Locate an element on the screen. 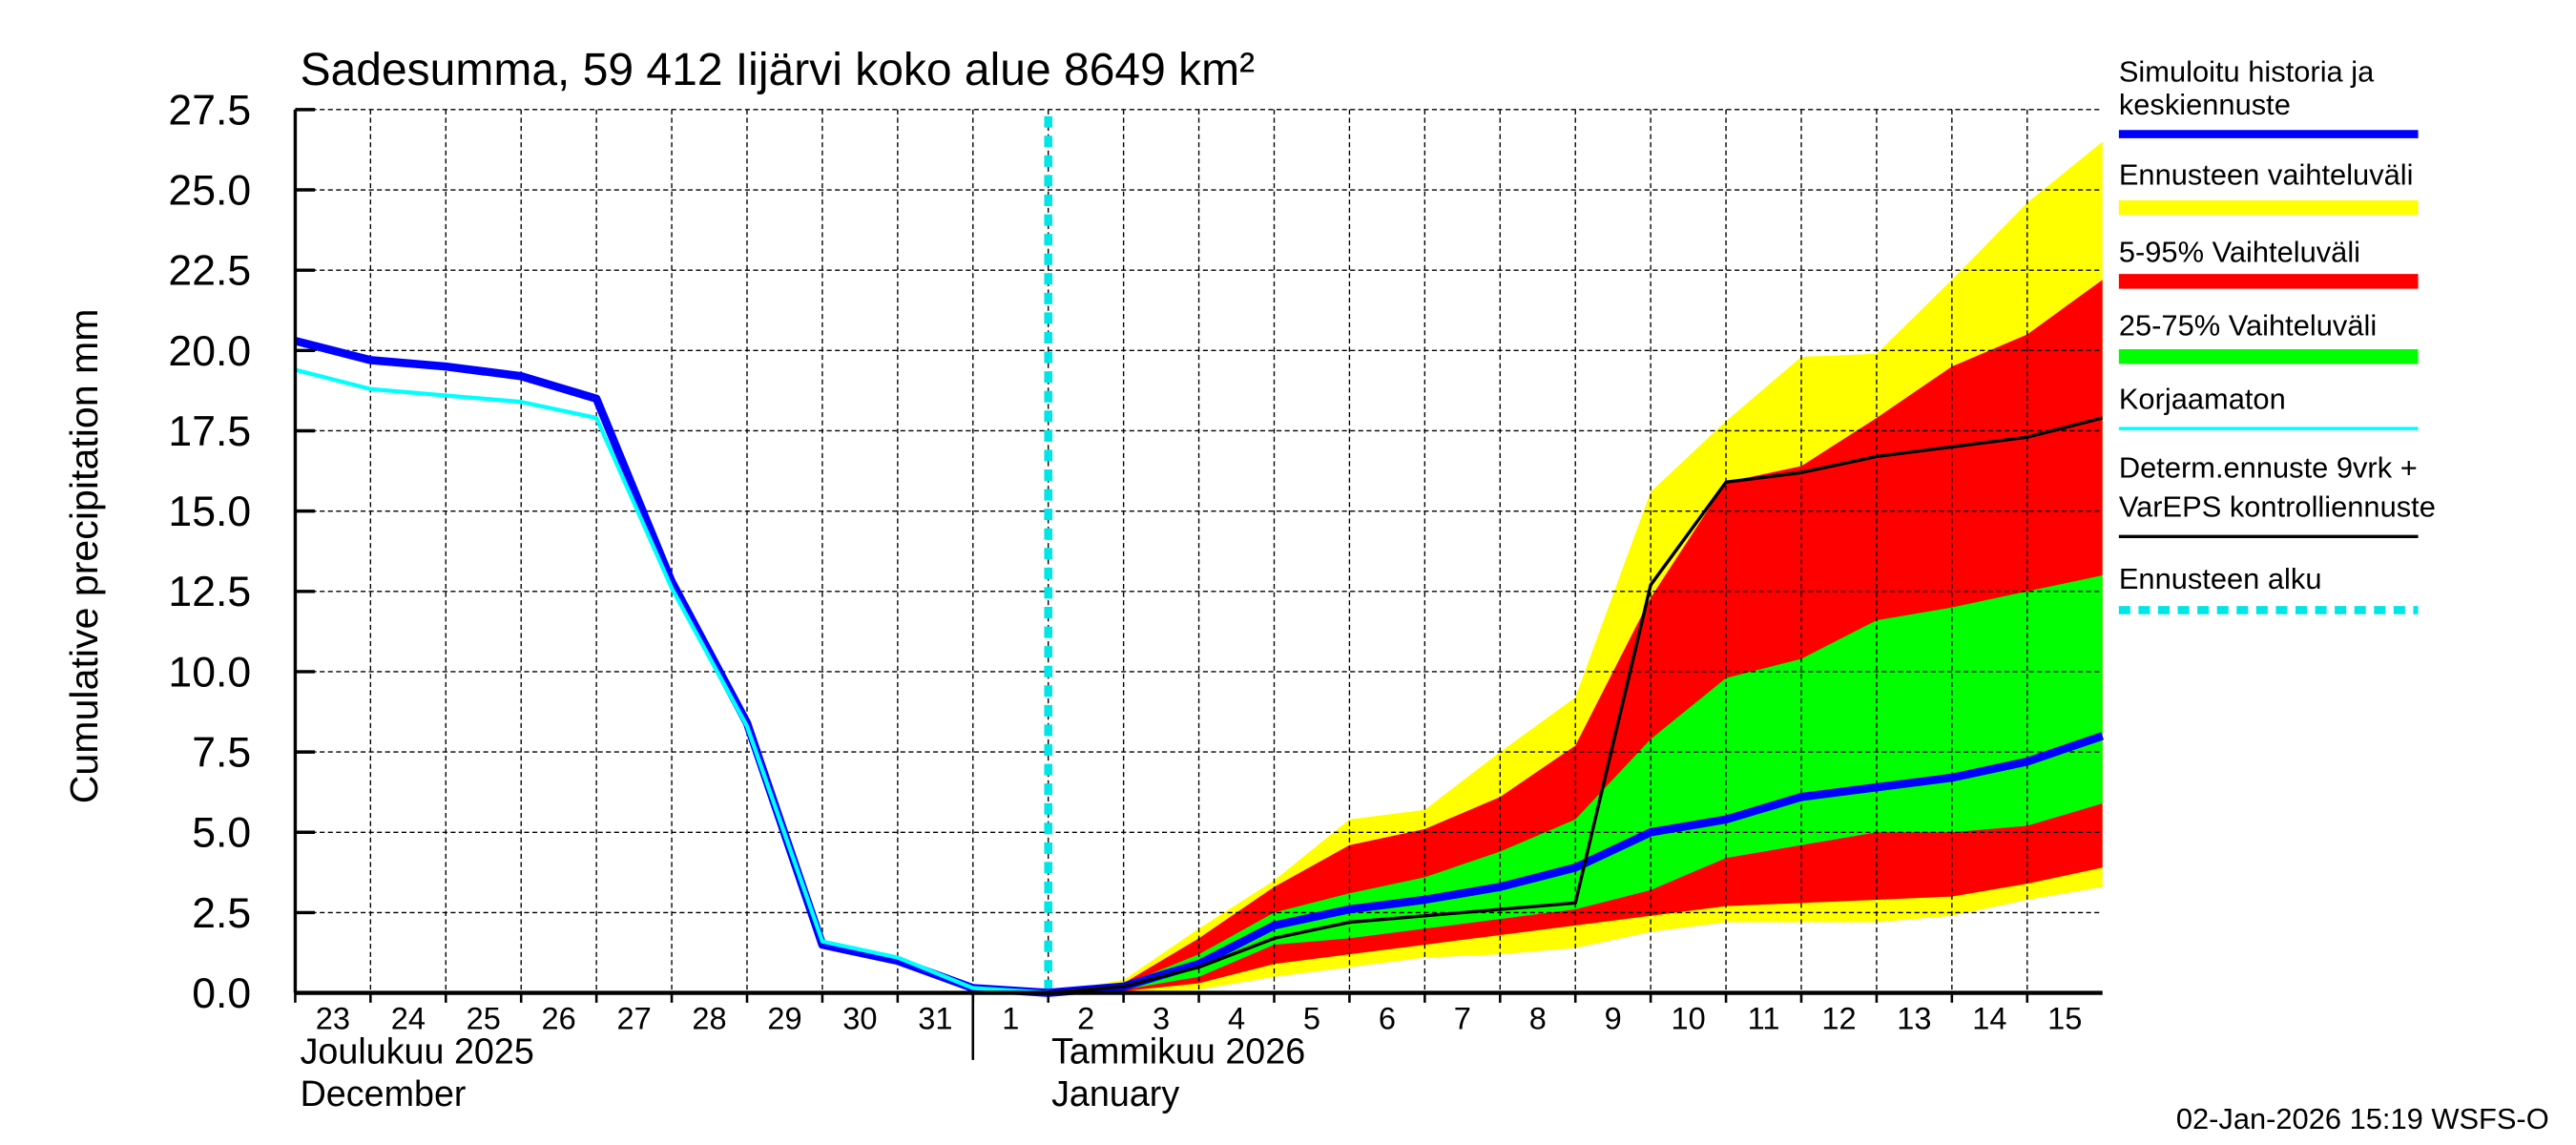 This screenshot has width=2576, height=1145. x-tick-label: 26 is located at coordinates (559, 1018).